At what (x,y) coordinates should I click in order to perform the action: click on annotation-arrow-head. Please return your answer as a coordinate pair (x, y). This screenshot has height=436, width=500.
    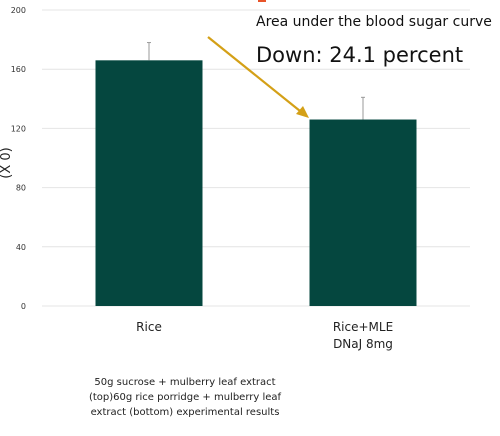
    Looking at the image, I should click on (302, 112).